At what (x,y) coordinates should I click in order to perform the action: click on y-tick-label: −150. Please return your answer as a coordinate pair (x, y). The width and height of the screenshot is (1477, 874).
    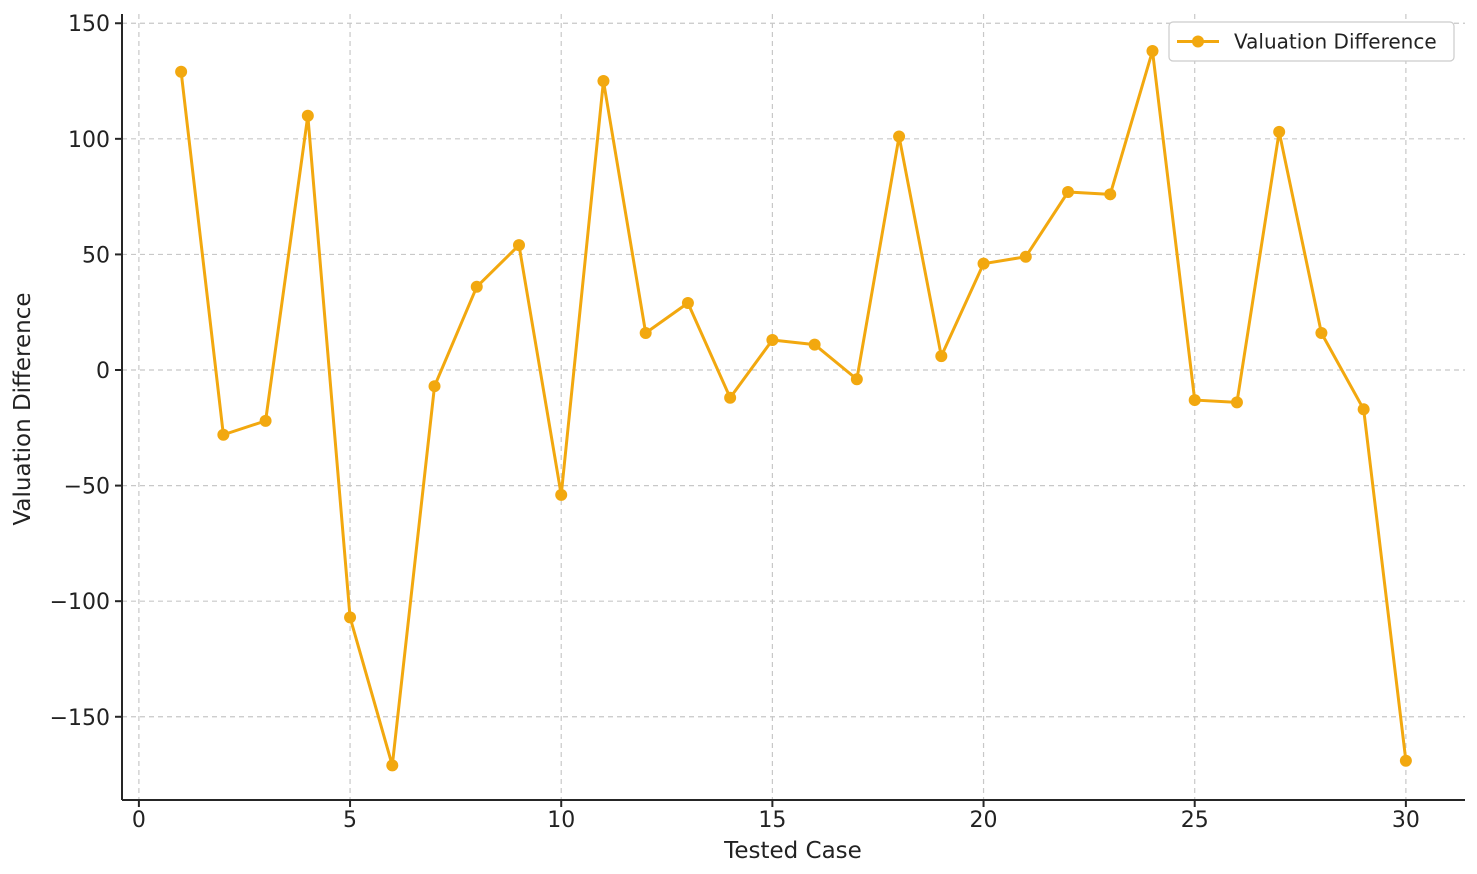
    Looking at the image, I should click on (80, 718).